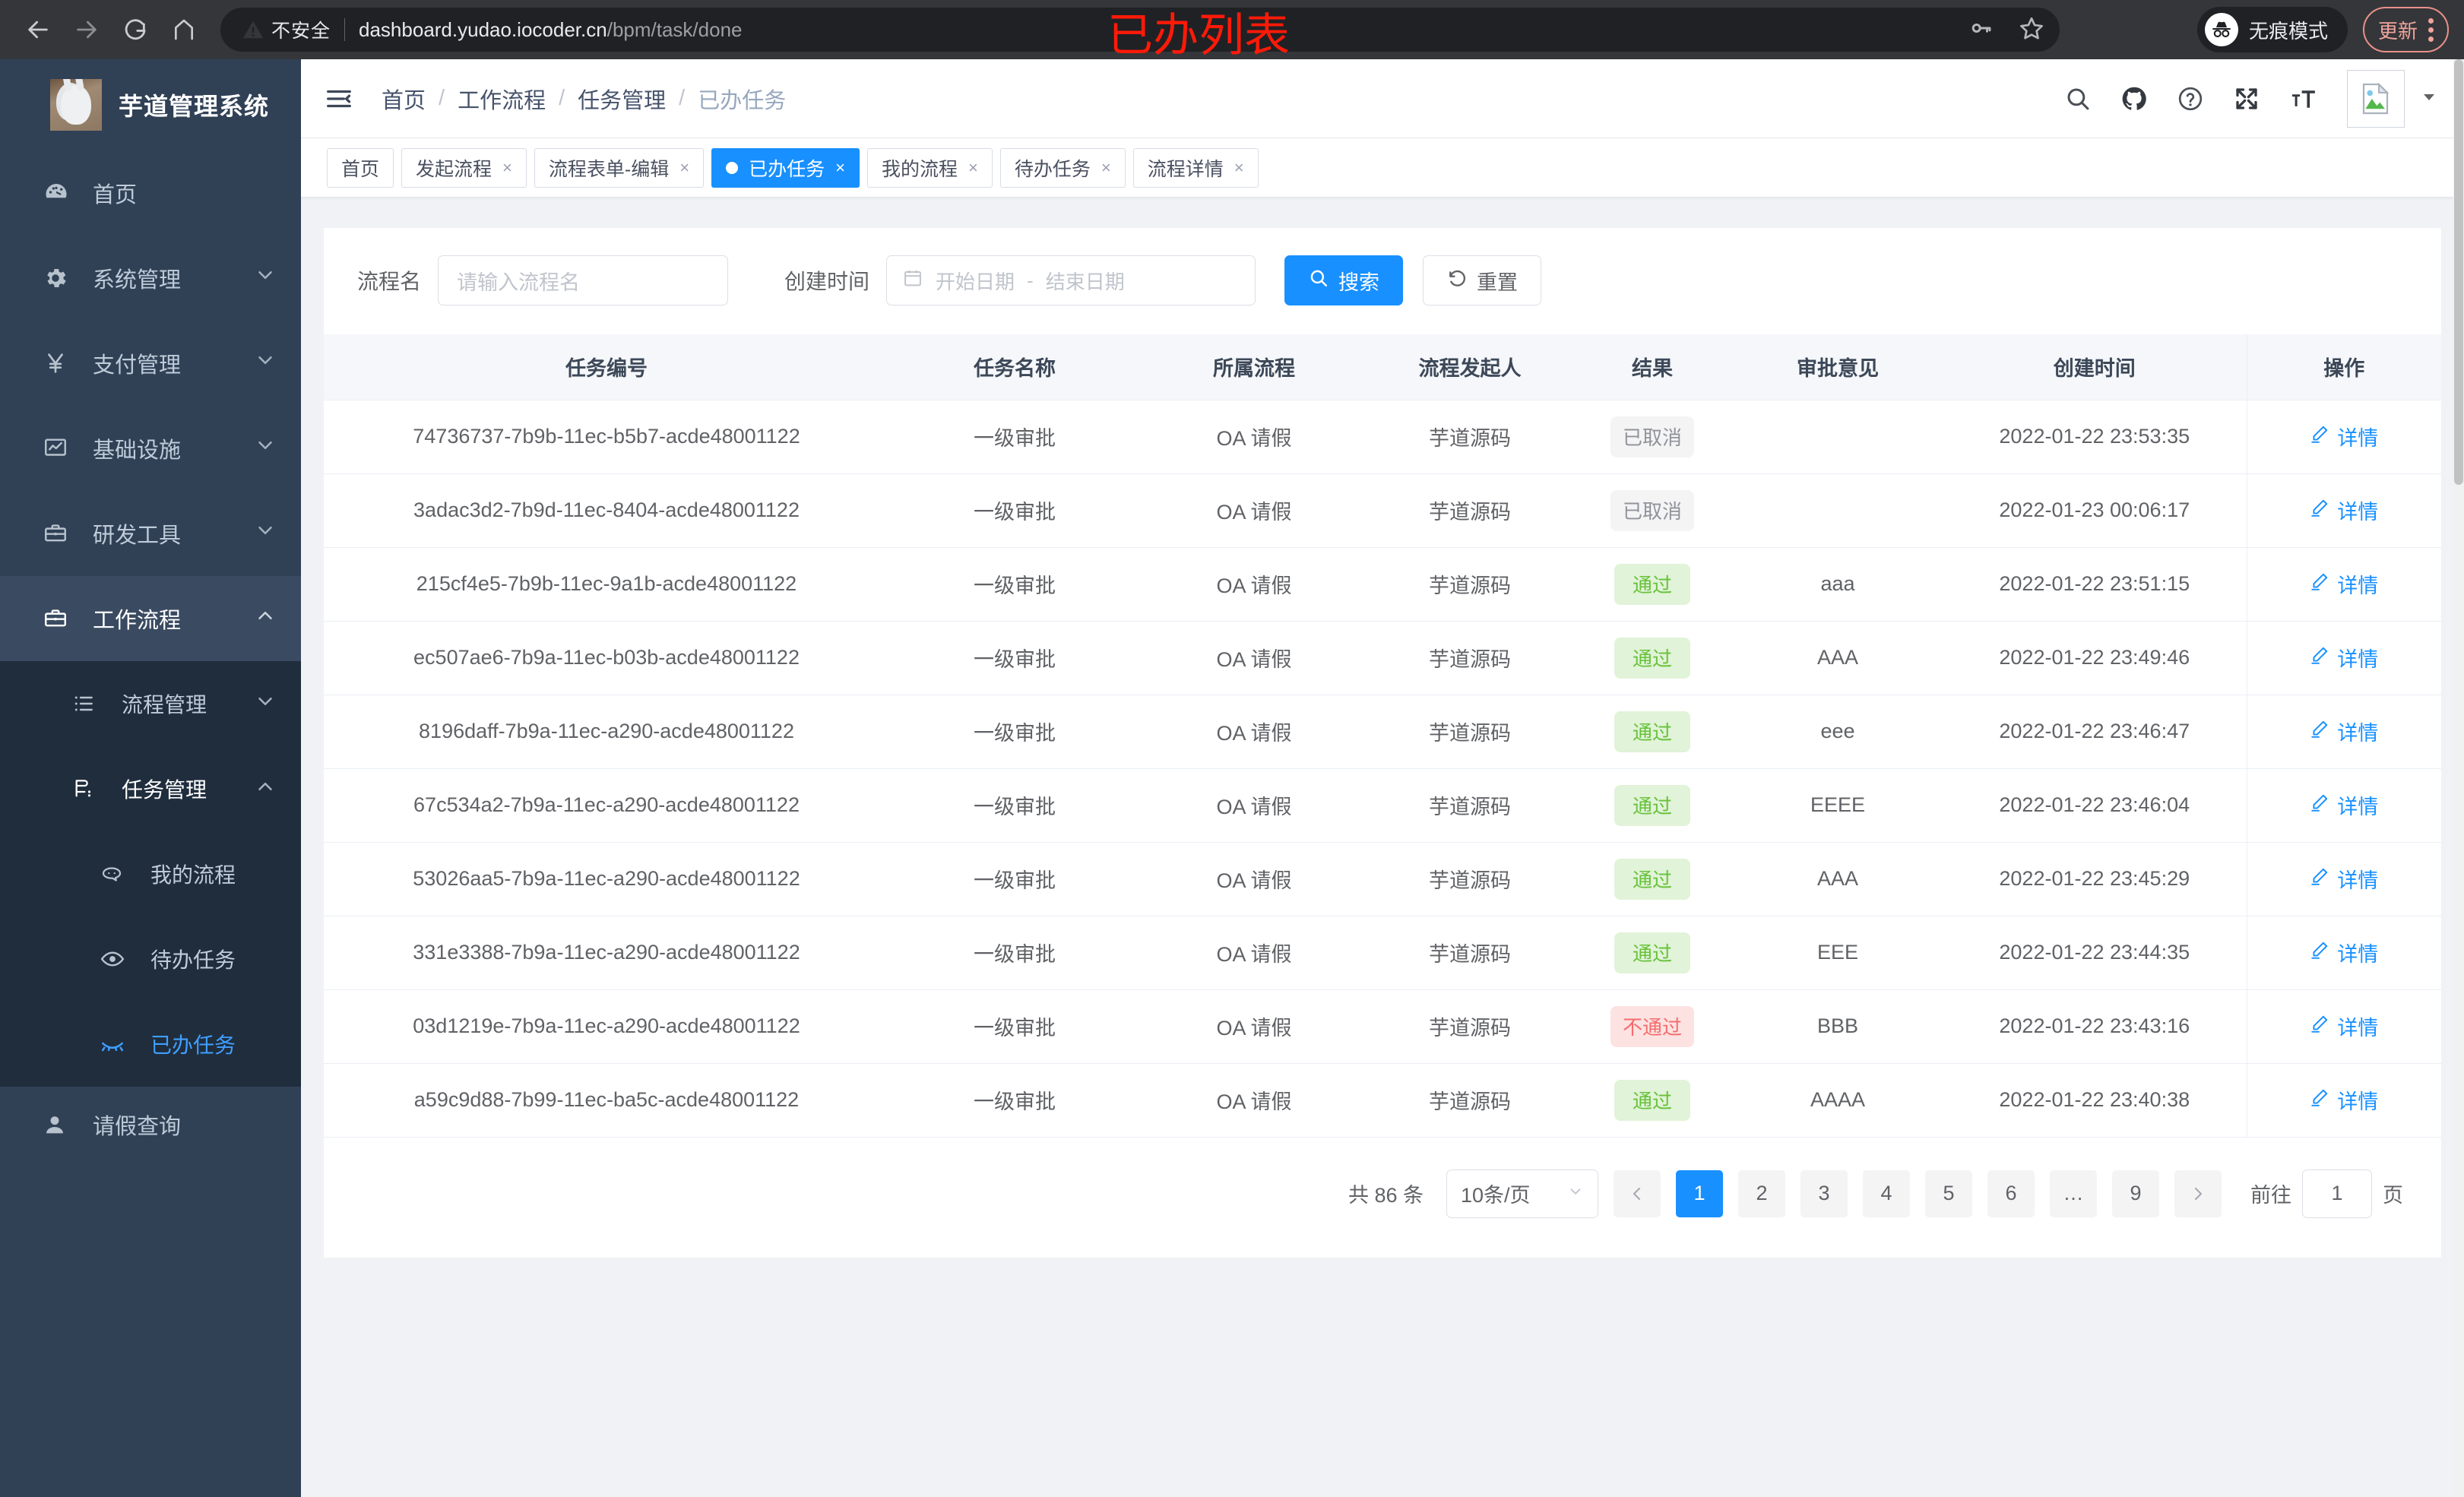 The height and width of the screenshot is (1497, 2464). What do you see at coordinates (1824, 1193) in the screenshot?
I see `page-number-button: 3` at bounding box center [1824, 1193].